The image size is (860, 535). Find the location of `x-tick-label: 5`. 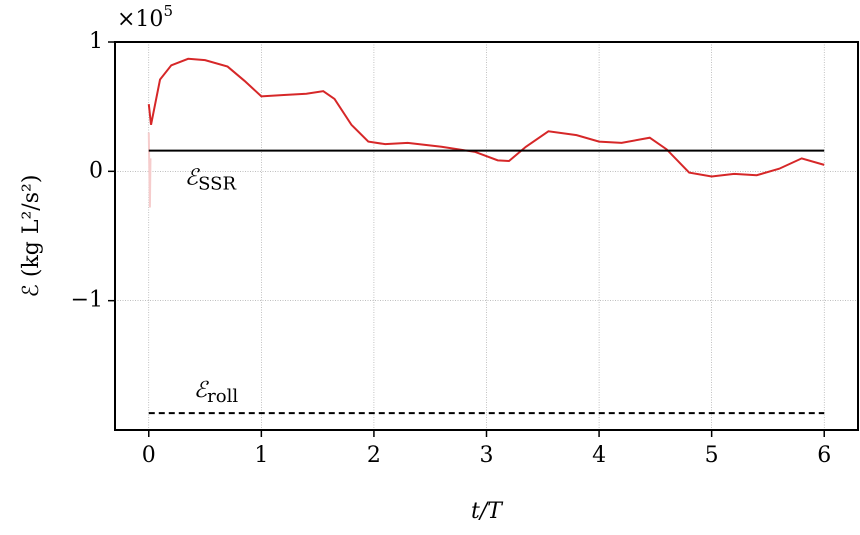

x-tick-label: 5 is located at coordinates (712, 455).